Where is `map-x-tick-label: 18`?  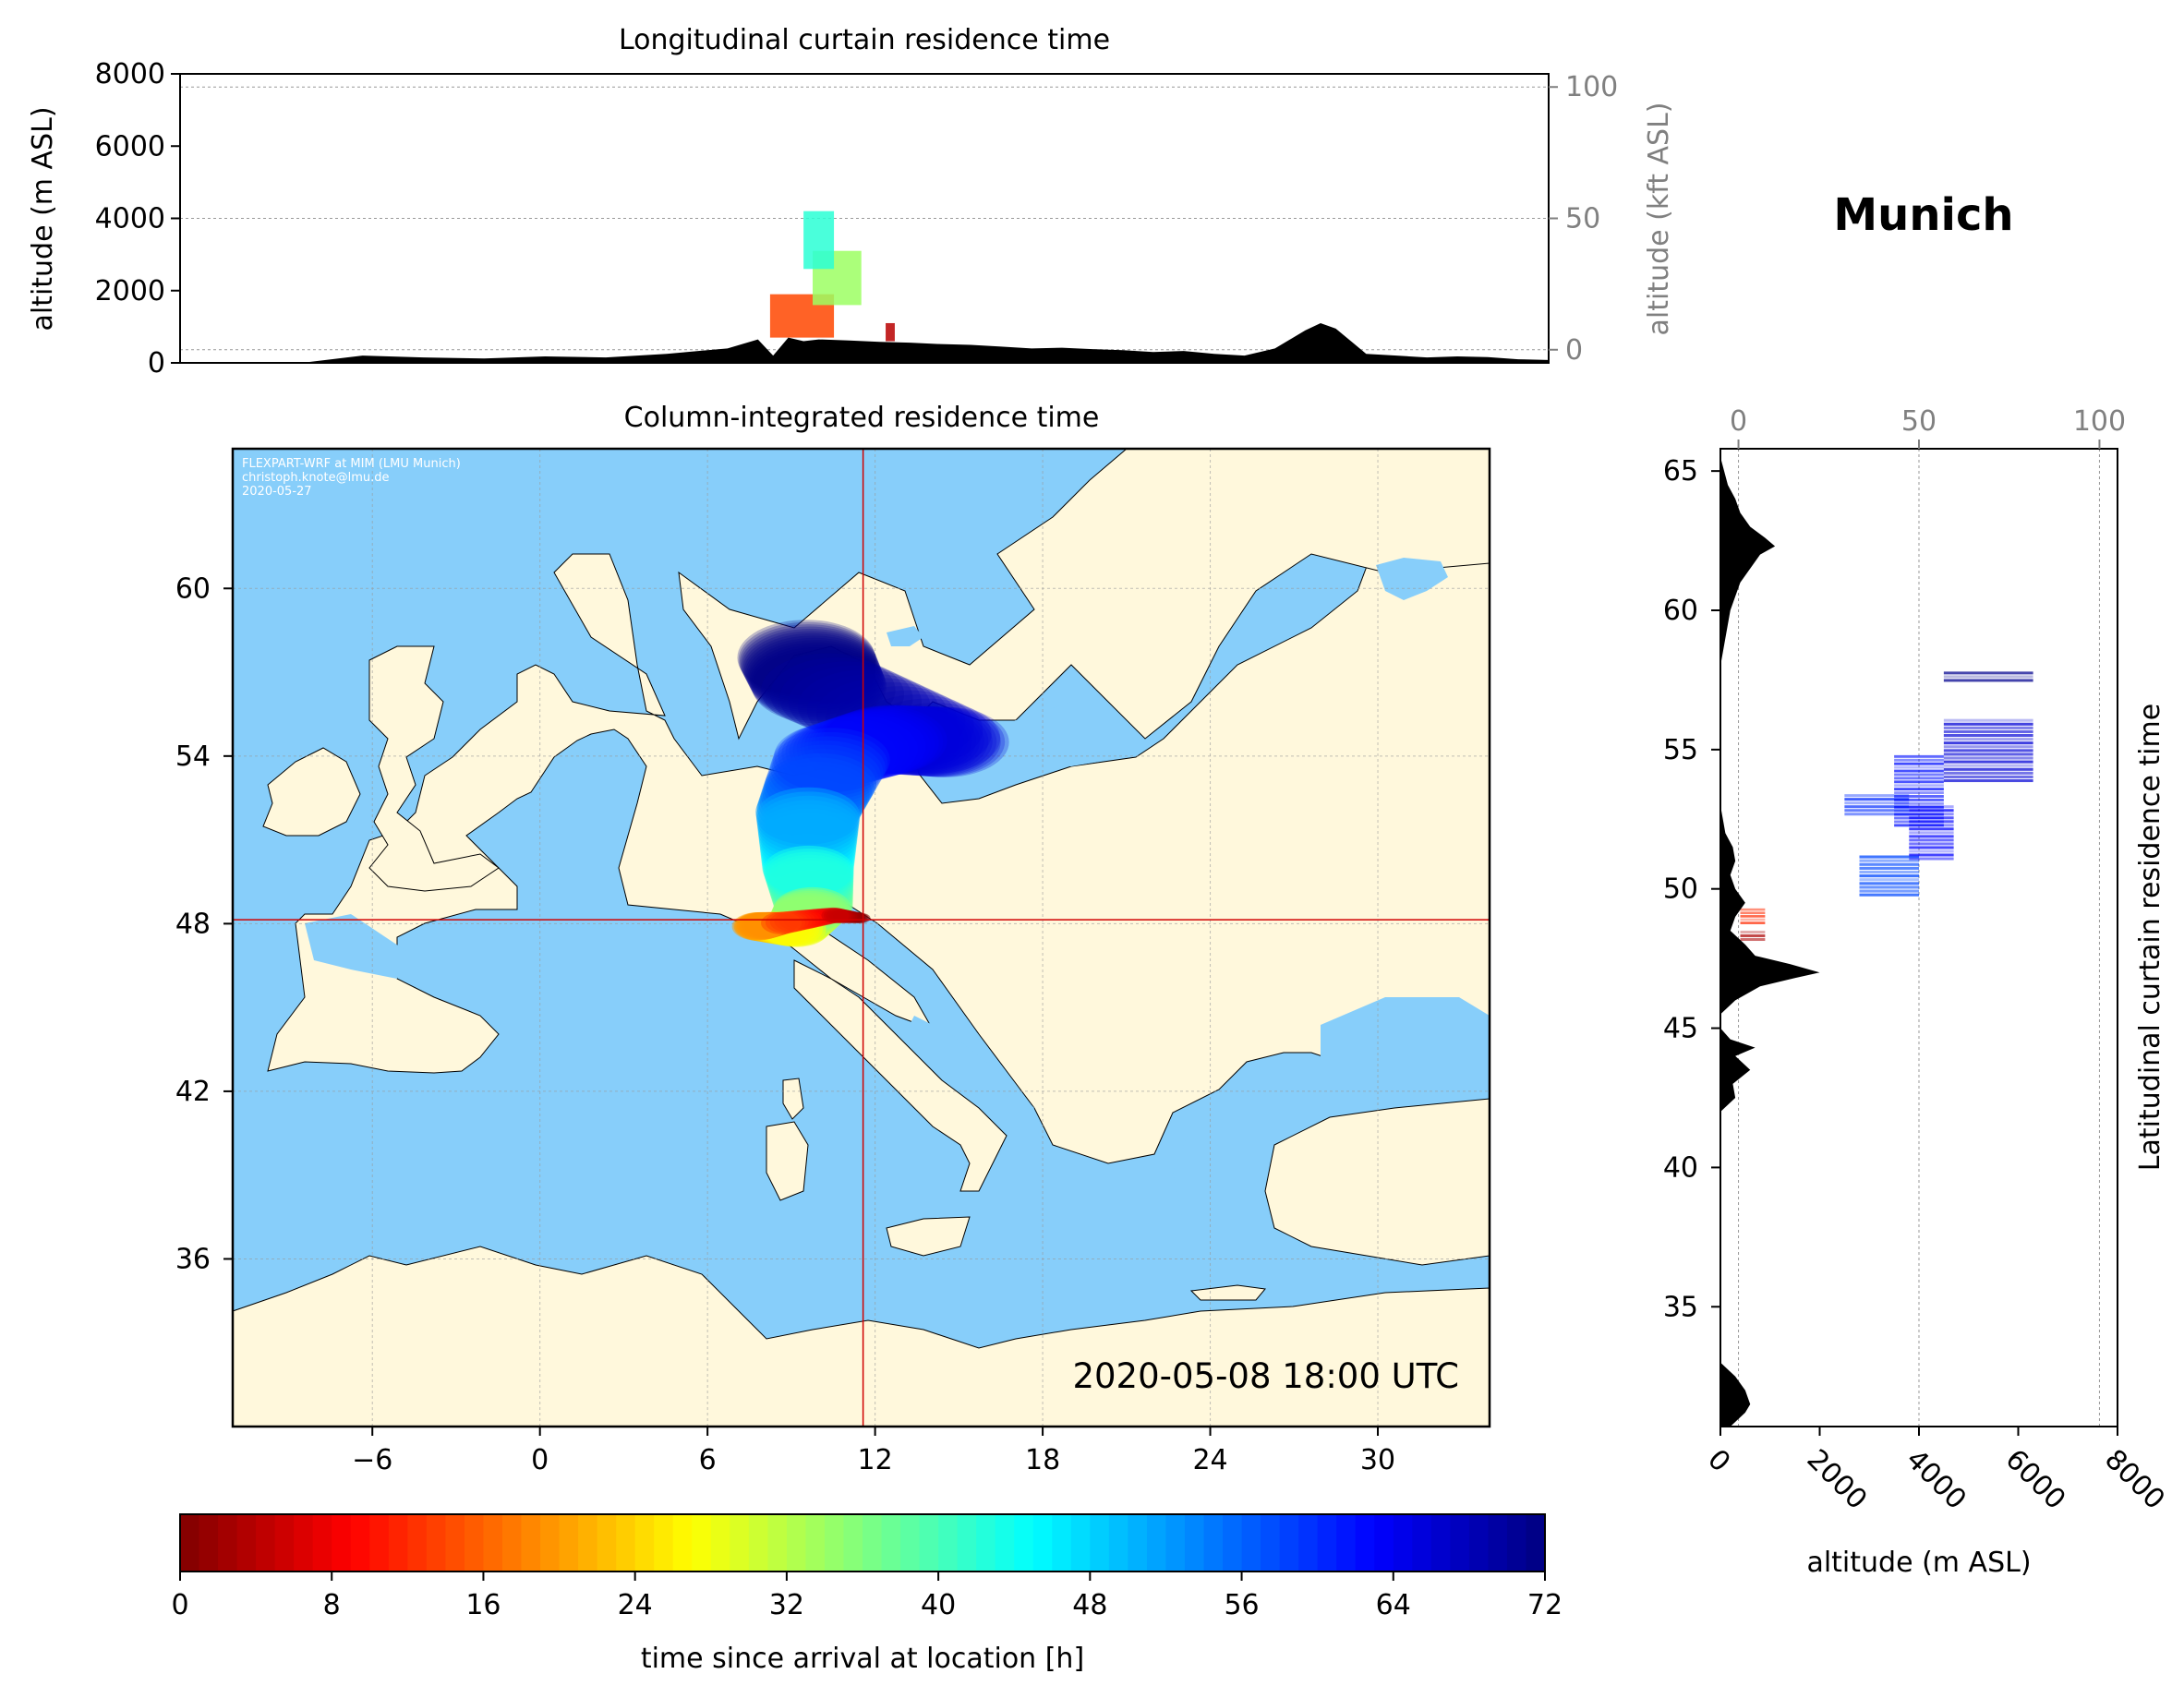 map-x-tick-label: 18 is located at coordinates (1042, 1460).